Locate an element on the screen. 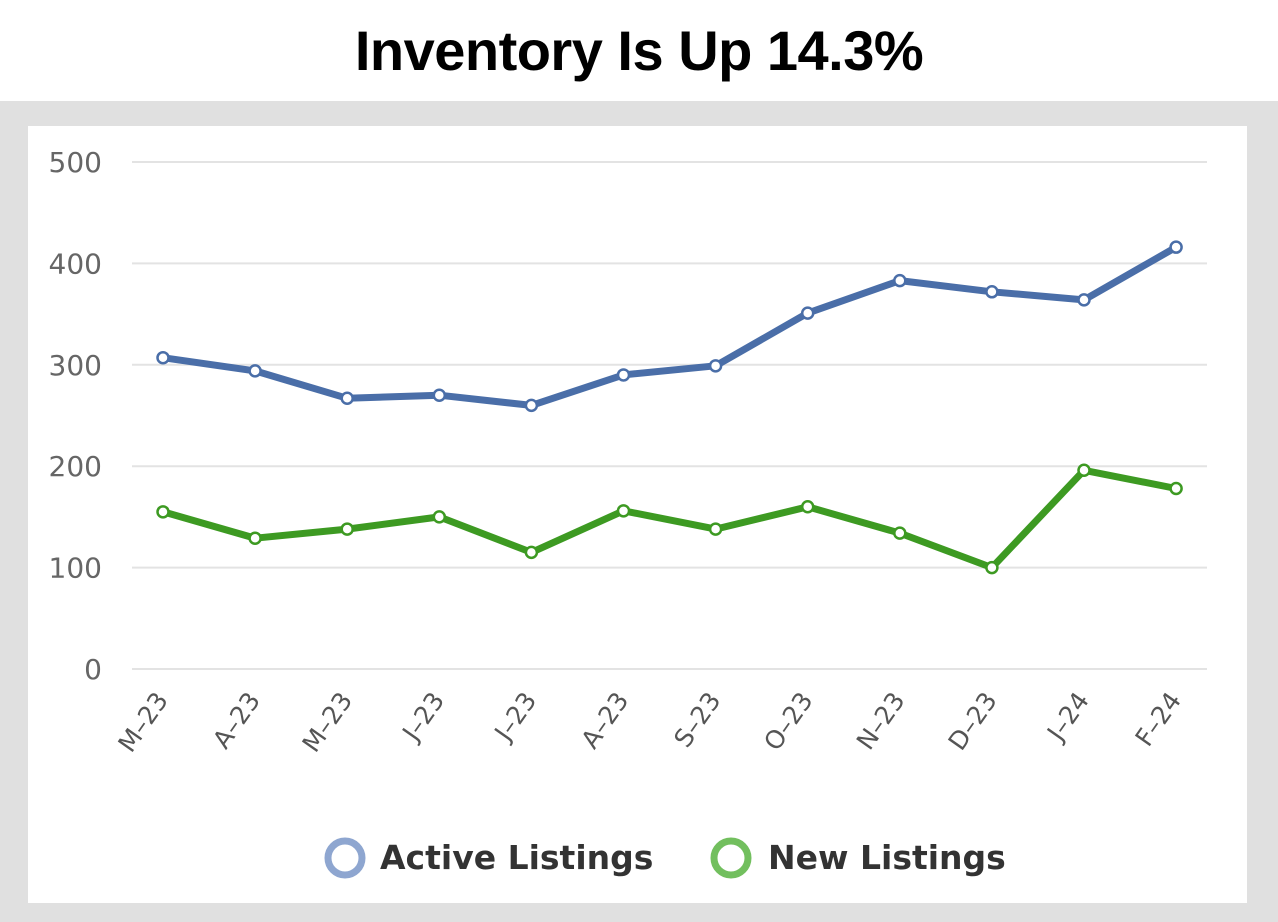  x-tick-label: D–23 is located at coordinates (973, 721).